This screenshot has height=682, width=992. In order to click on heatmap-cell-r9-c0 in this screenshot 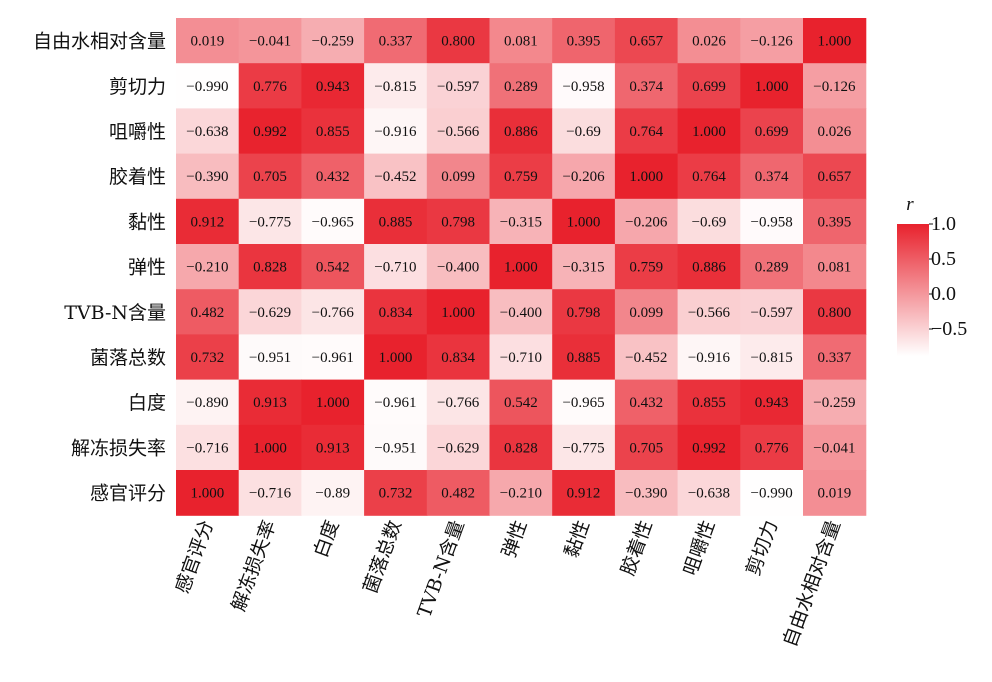, I will do `click(208, 447)`.